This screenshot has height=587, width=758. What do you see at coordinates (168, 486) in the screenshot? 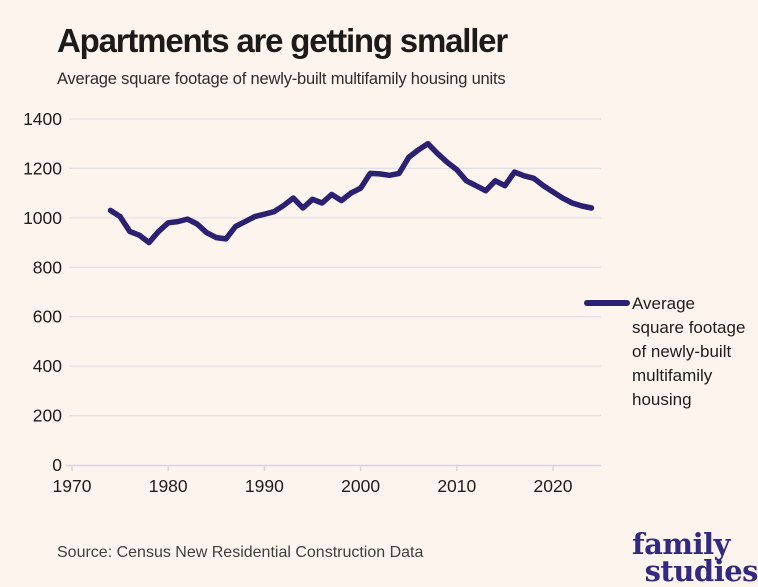
I see `x-tick-label: 1980` at bounding box center [168, 486].